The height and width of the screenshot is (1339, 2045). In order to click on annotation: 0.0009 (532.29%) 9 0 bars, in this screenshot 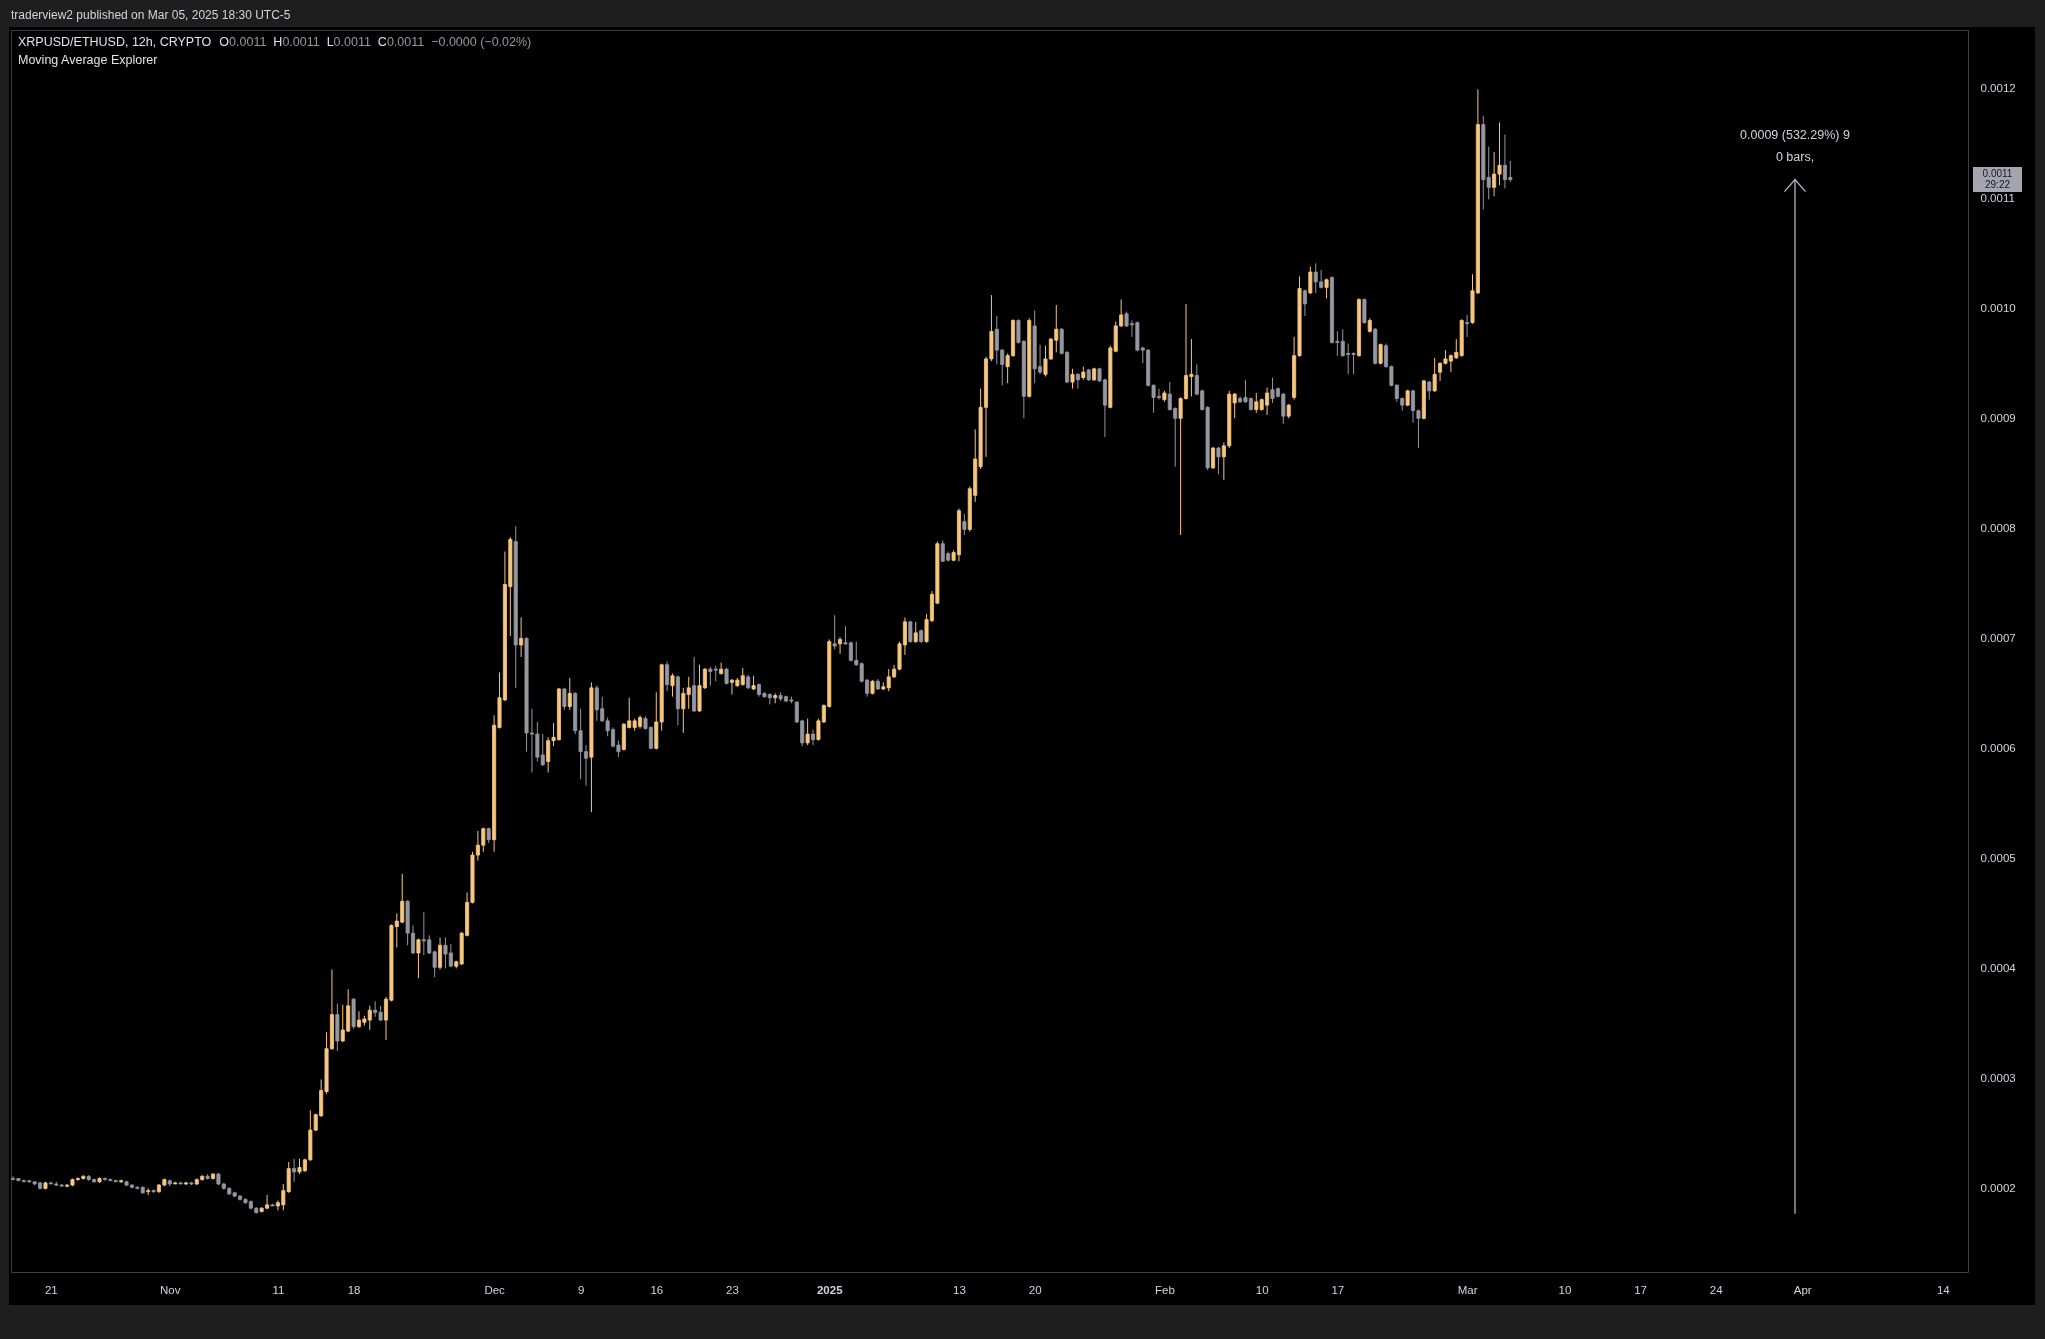, I will do `click(1795, 145)`.